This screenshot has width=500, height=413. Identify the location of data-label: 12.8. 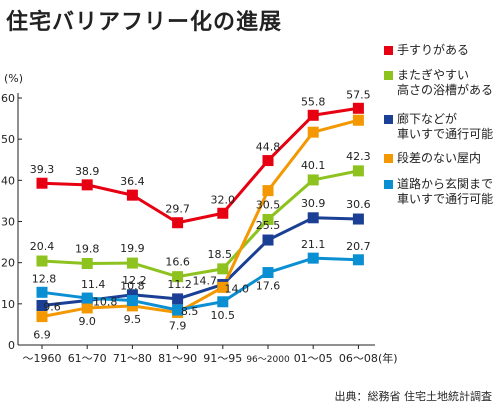
(44, 278).